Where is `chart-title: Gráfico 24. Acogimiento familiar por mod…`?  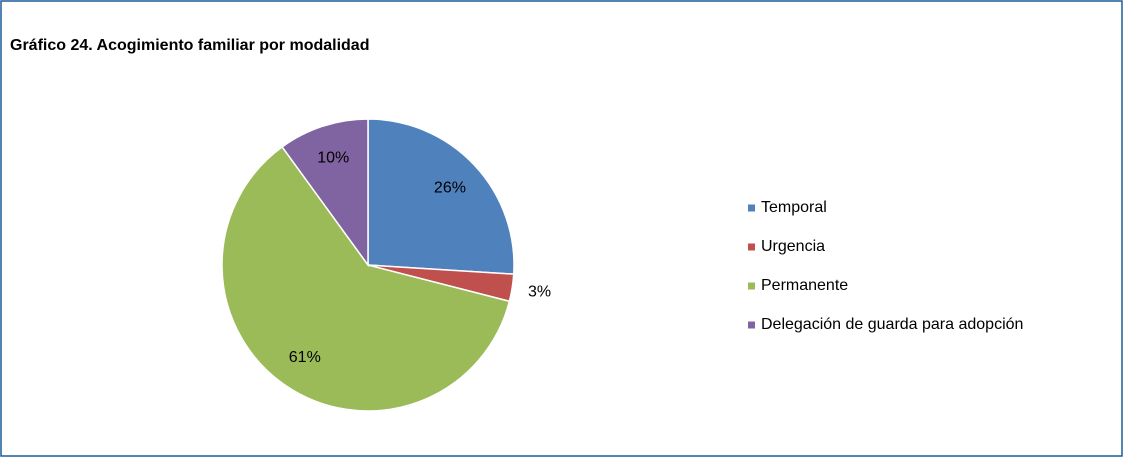
chart-title: Gráfico 24. Acogimiento familiar por mod… is located at coordinates (189, 45).